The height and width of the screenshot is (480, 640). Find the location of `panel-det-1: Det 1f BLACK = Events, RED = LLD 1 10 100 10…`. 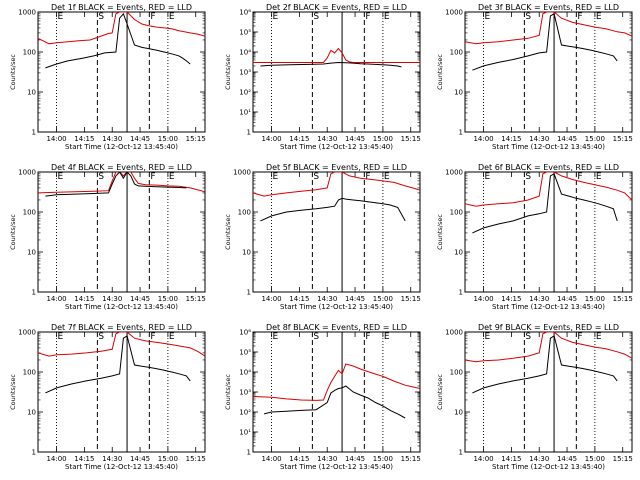

panel-det-1: Det 1f BLACK = Events, RED = LLD 1 10 100 10… is located at coordinates (107, 77).